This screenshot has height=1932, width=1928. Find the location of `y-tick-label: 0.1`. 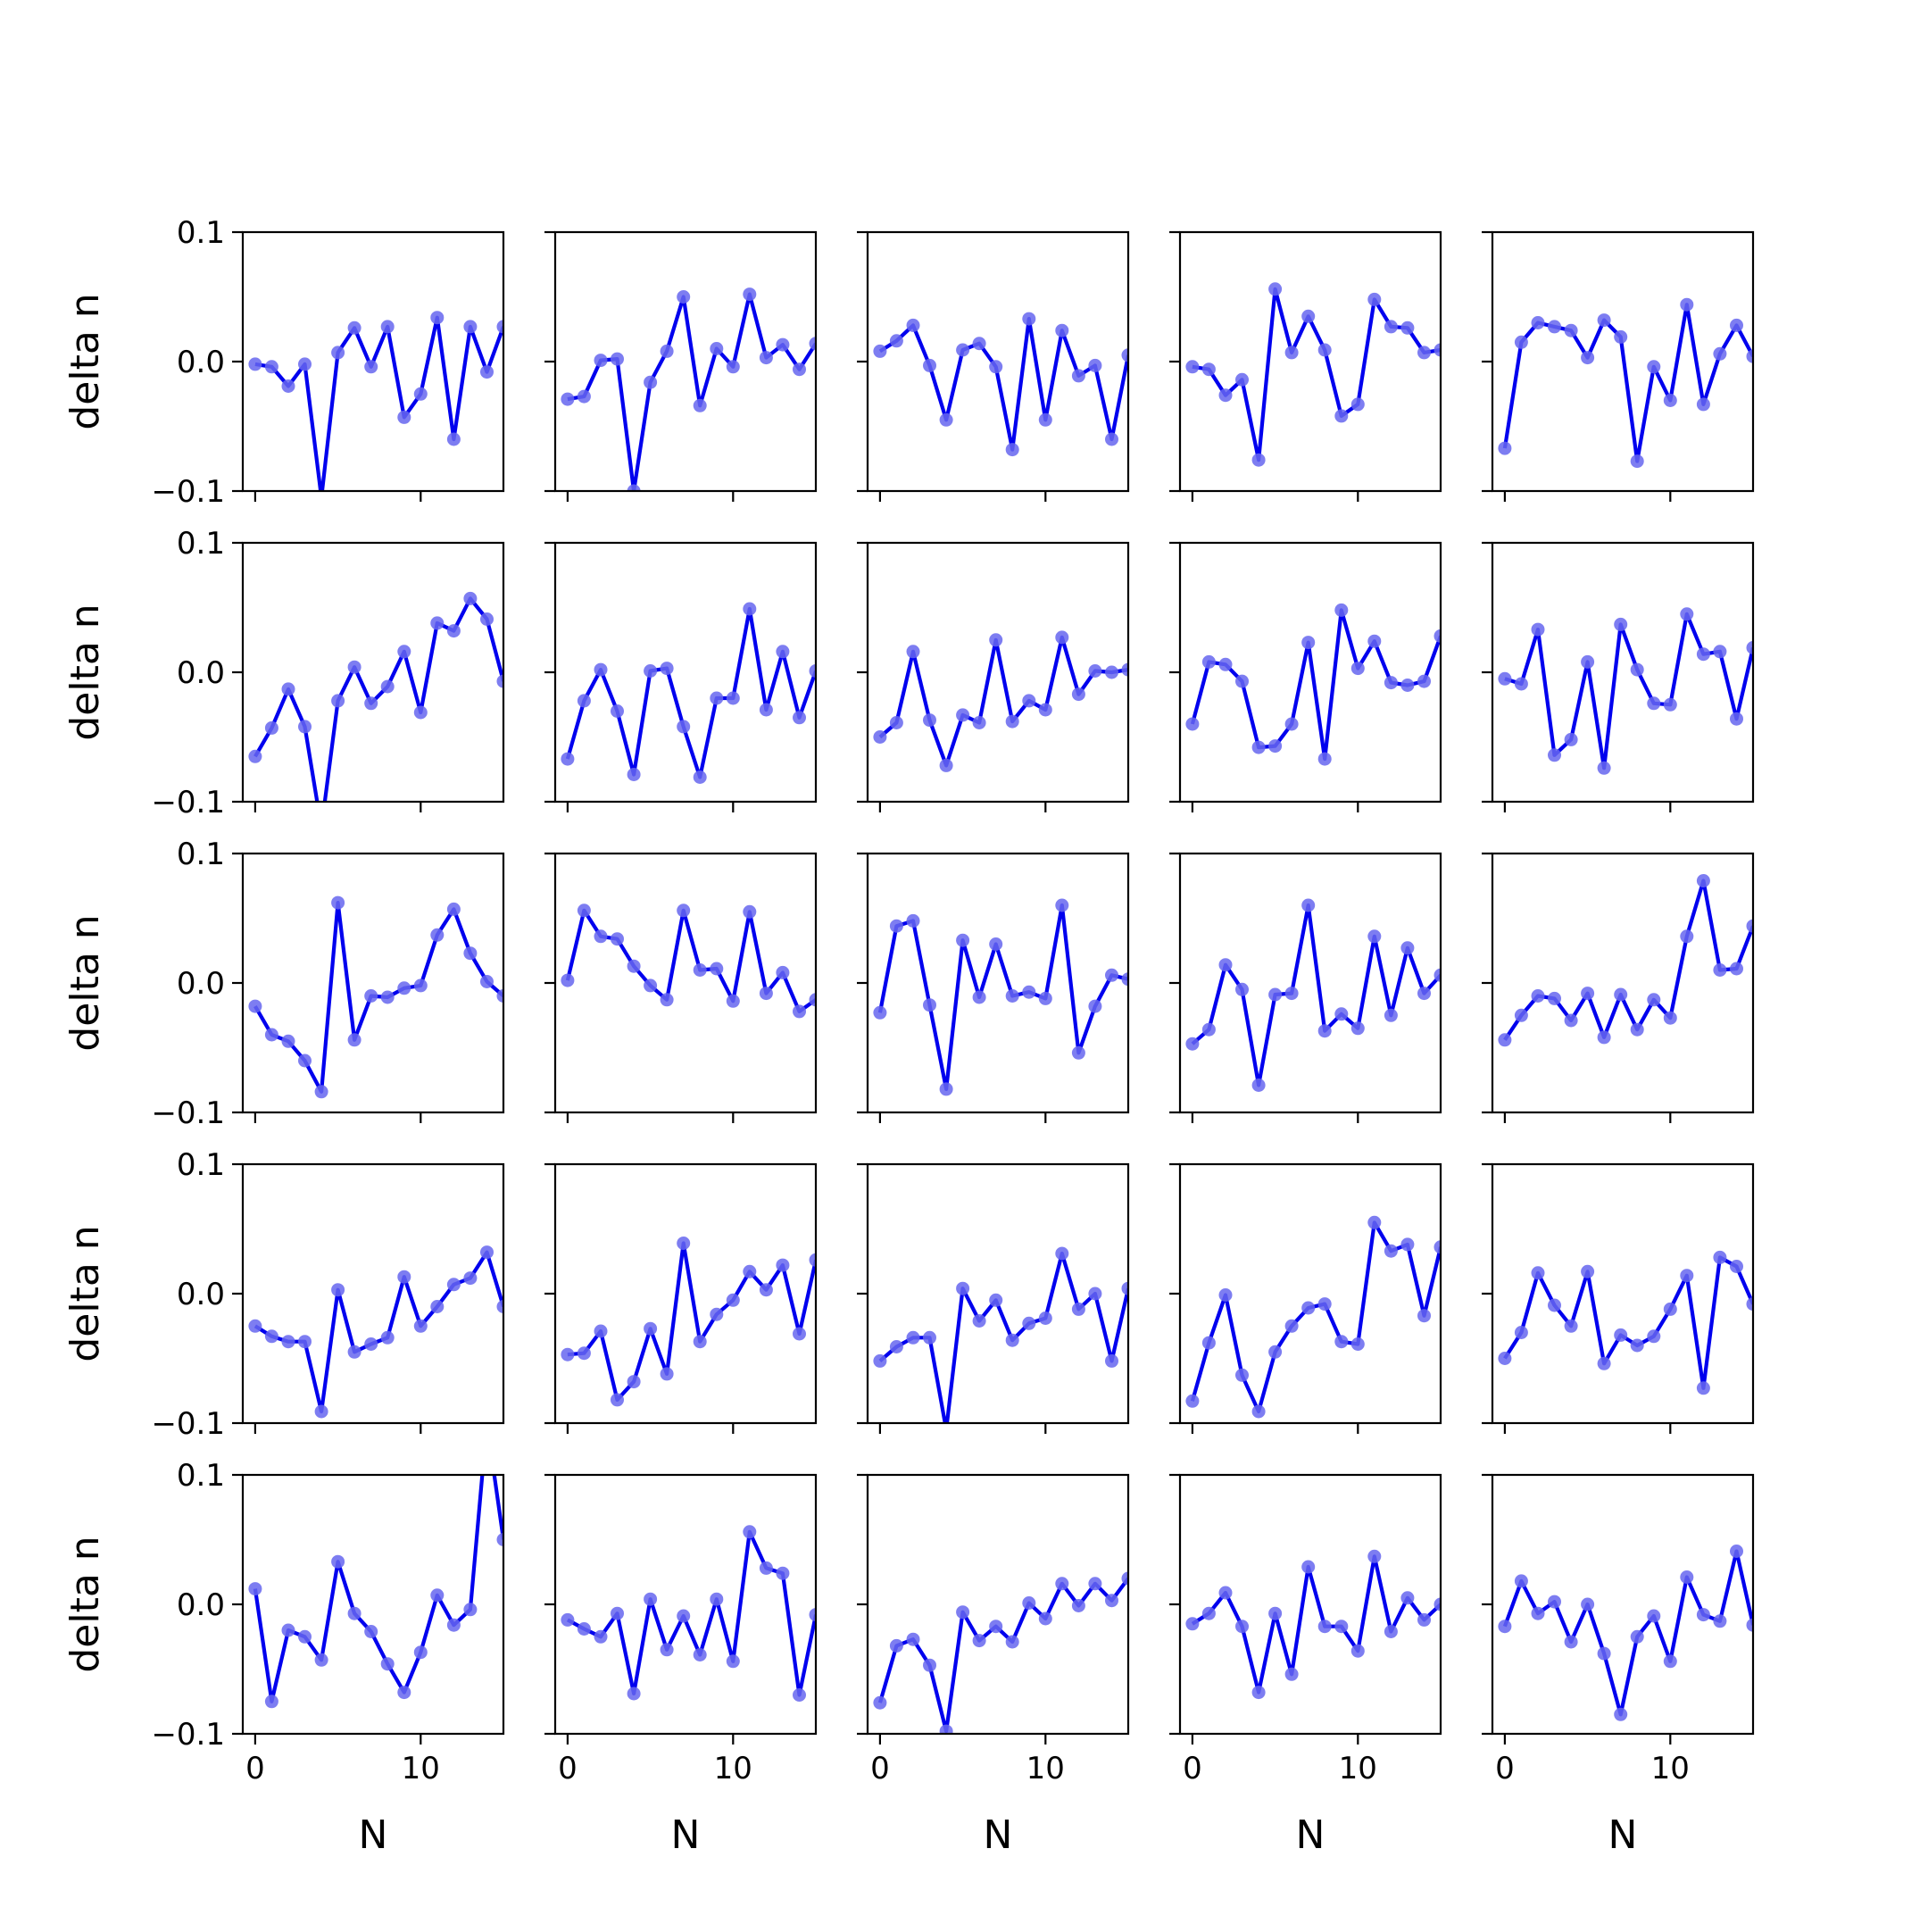

y-tick-label: 0.1 is located at coordinates (201, 1476).